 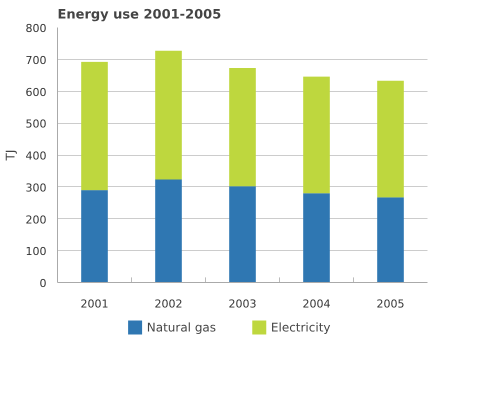 I want to click on y-axis-title: TJ, so click(x=11, y=156).